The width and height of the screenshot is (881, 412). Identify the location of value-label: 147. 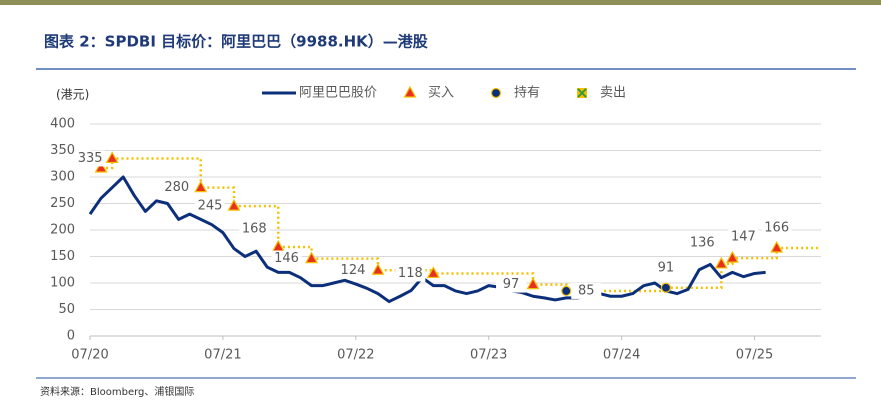
(743, 237).